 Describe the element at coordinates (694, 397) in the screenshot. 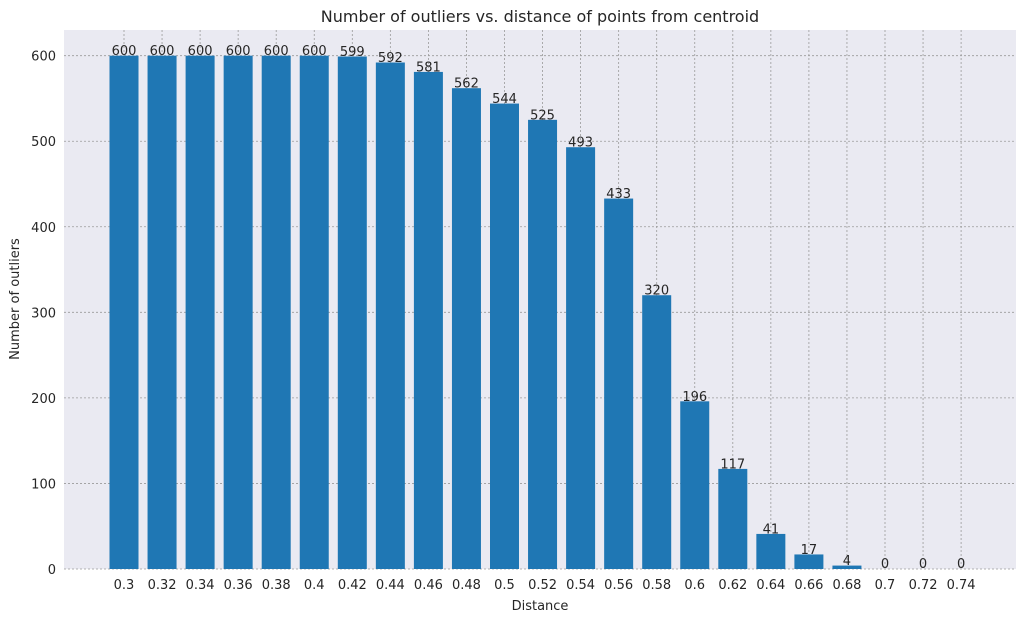

I see `bar-value-label: 196` at that location.